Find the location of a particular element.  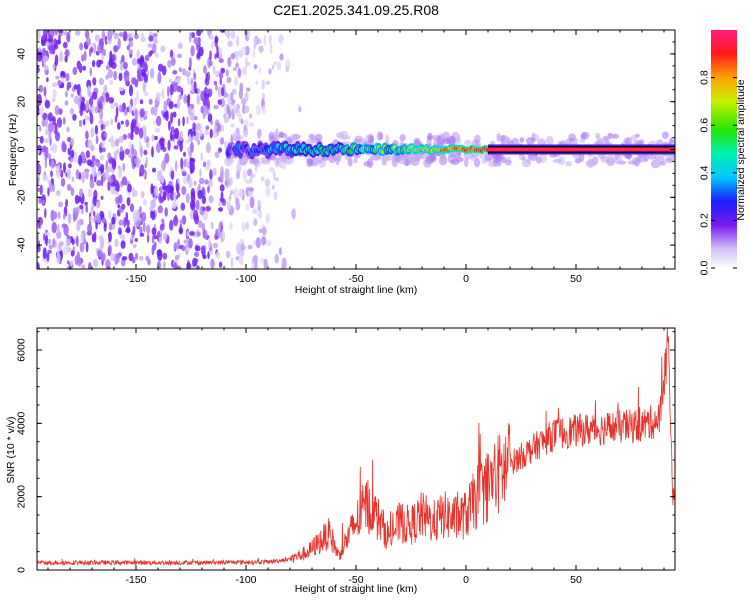

snr-x-axis-label: Height of straight line (km) is located at coordinates (356, 589).